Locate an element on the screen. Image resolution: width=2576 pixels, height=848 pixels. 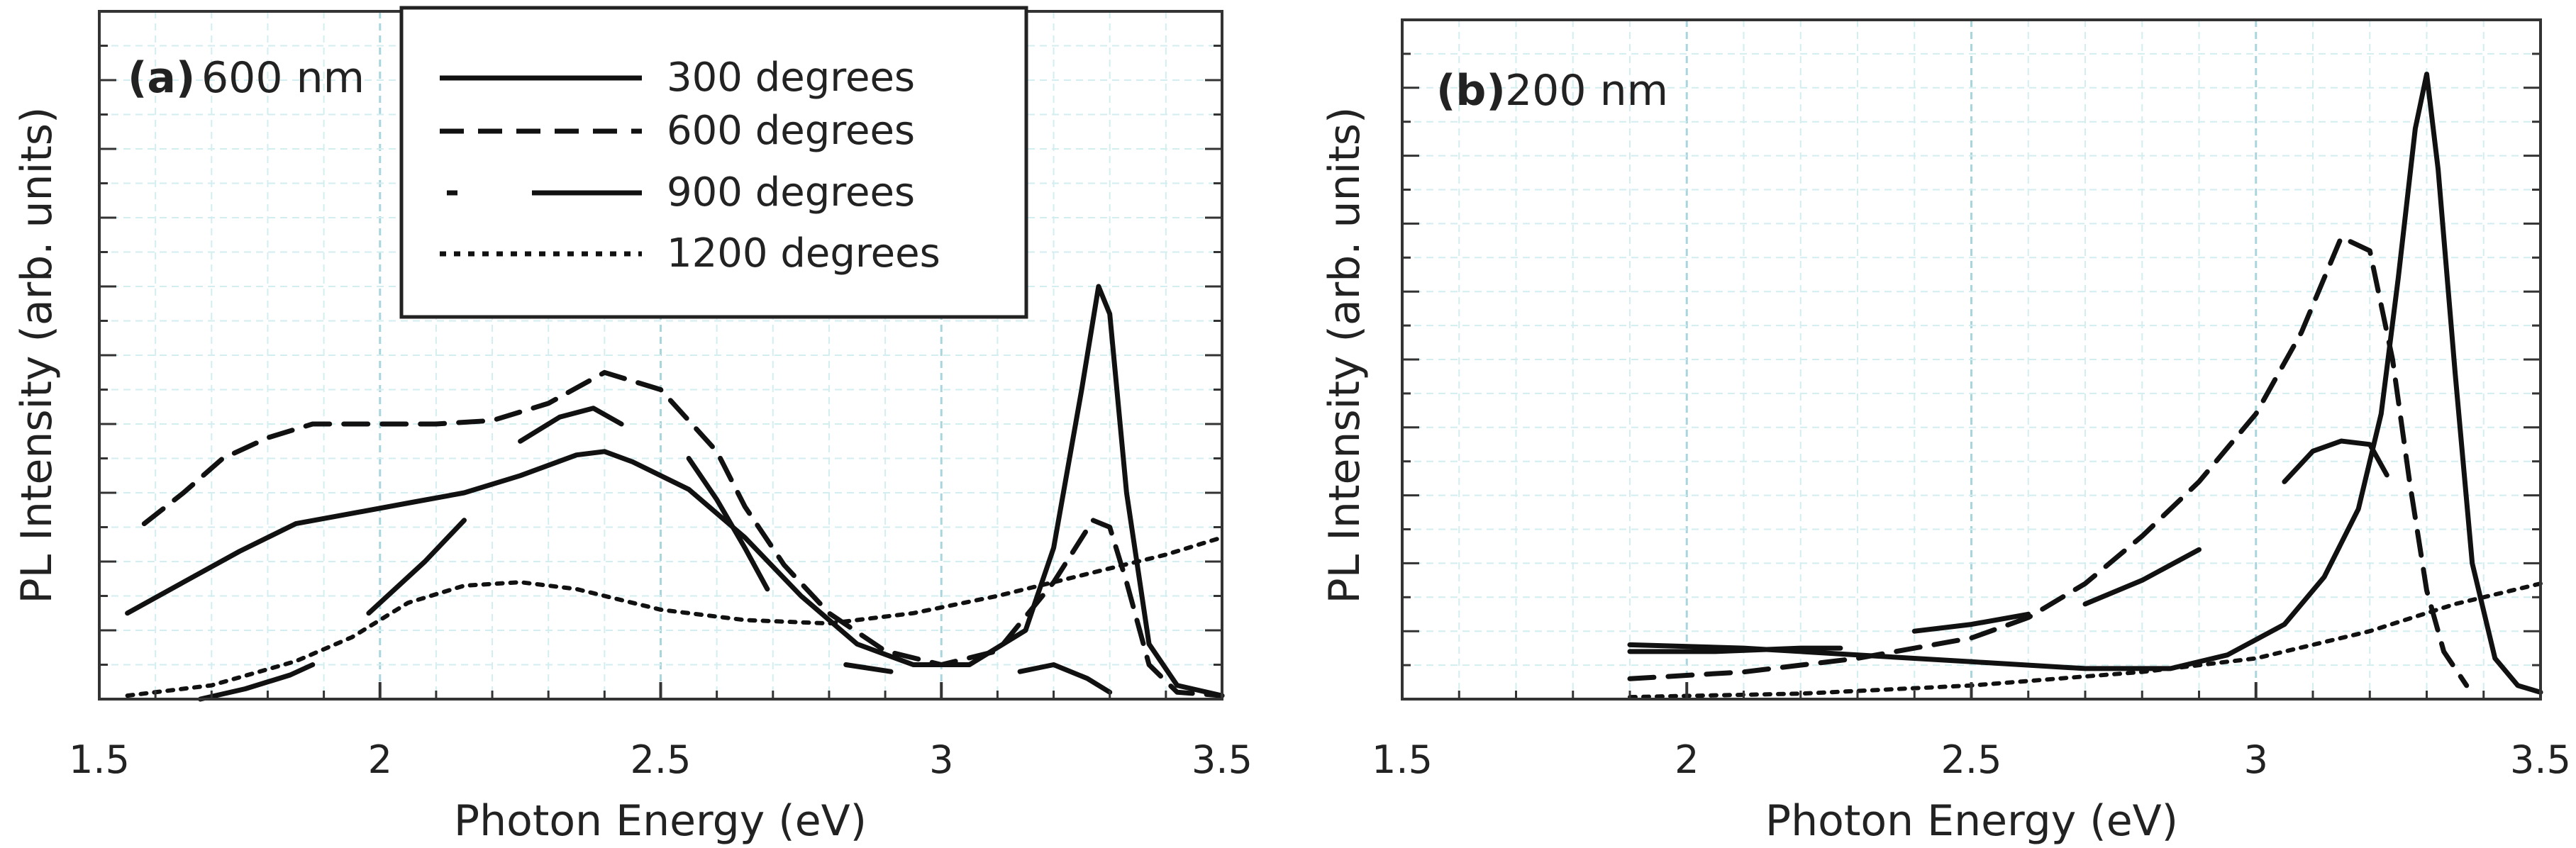
panel-b-tag: (b) is located at coordinates (1471, 91).